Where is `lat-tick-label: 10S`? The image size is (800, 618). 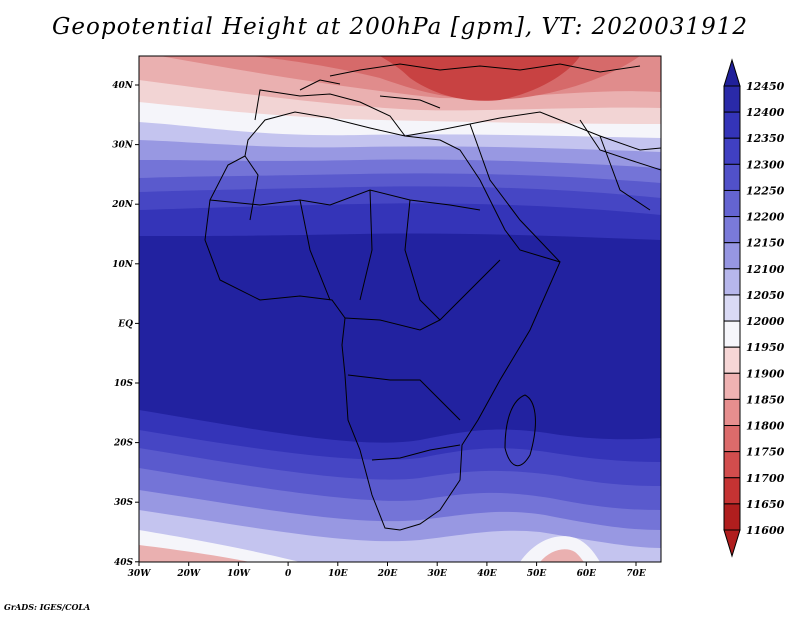 lat-tick-label: 10S is located at coordinates (124, 384).